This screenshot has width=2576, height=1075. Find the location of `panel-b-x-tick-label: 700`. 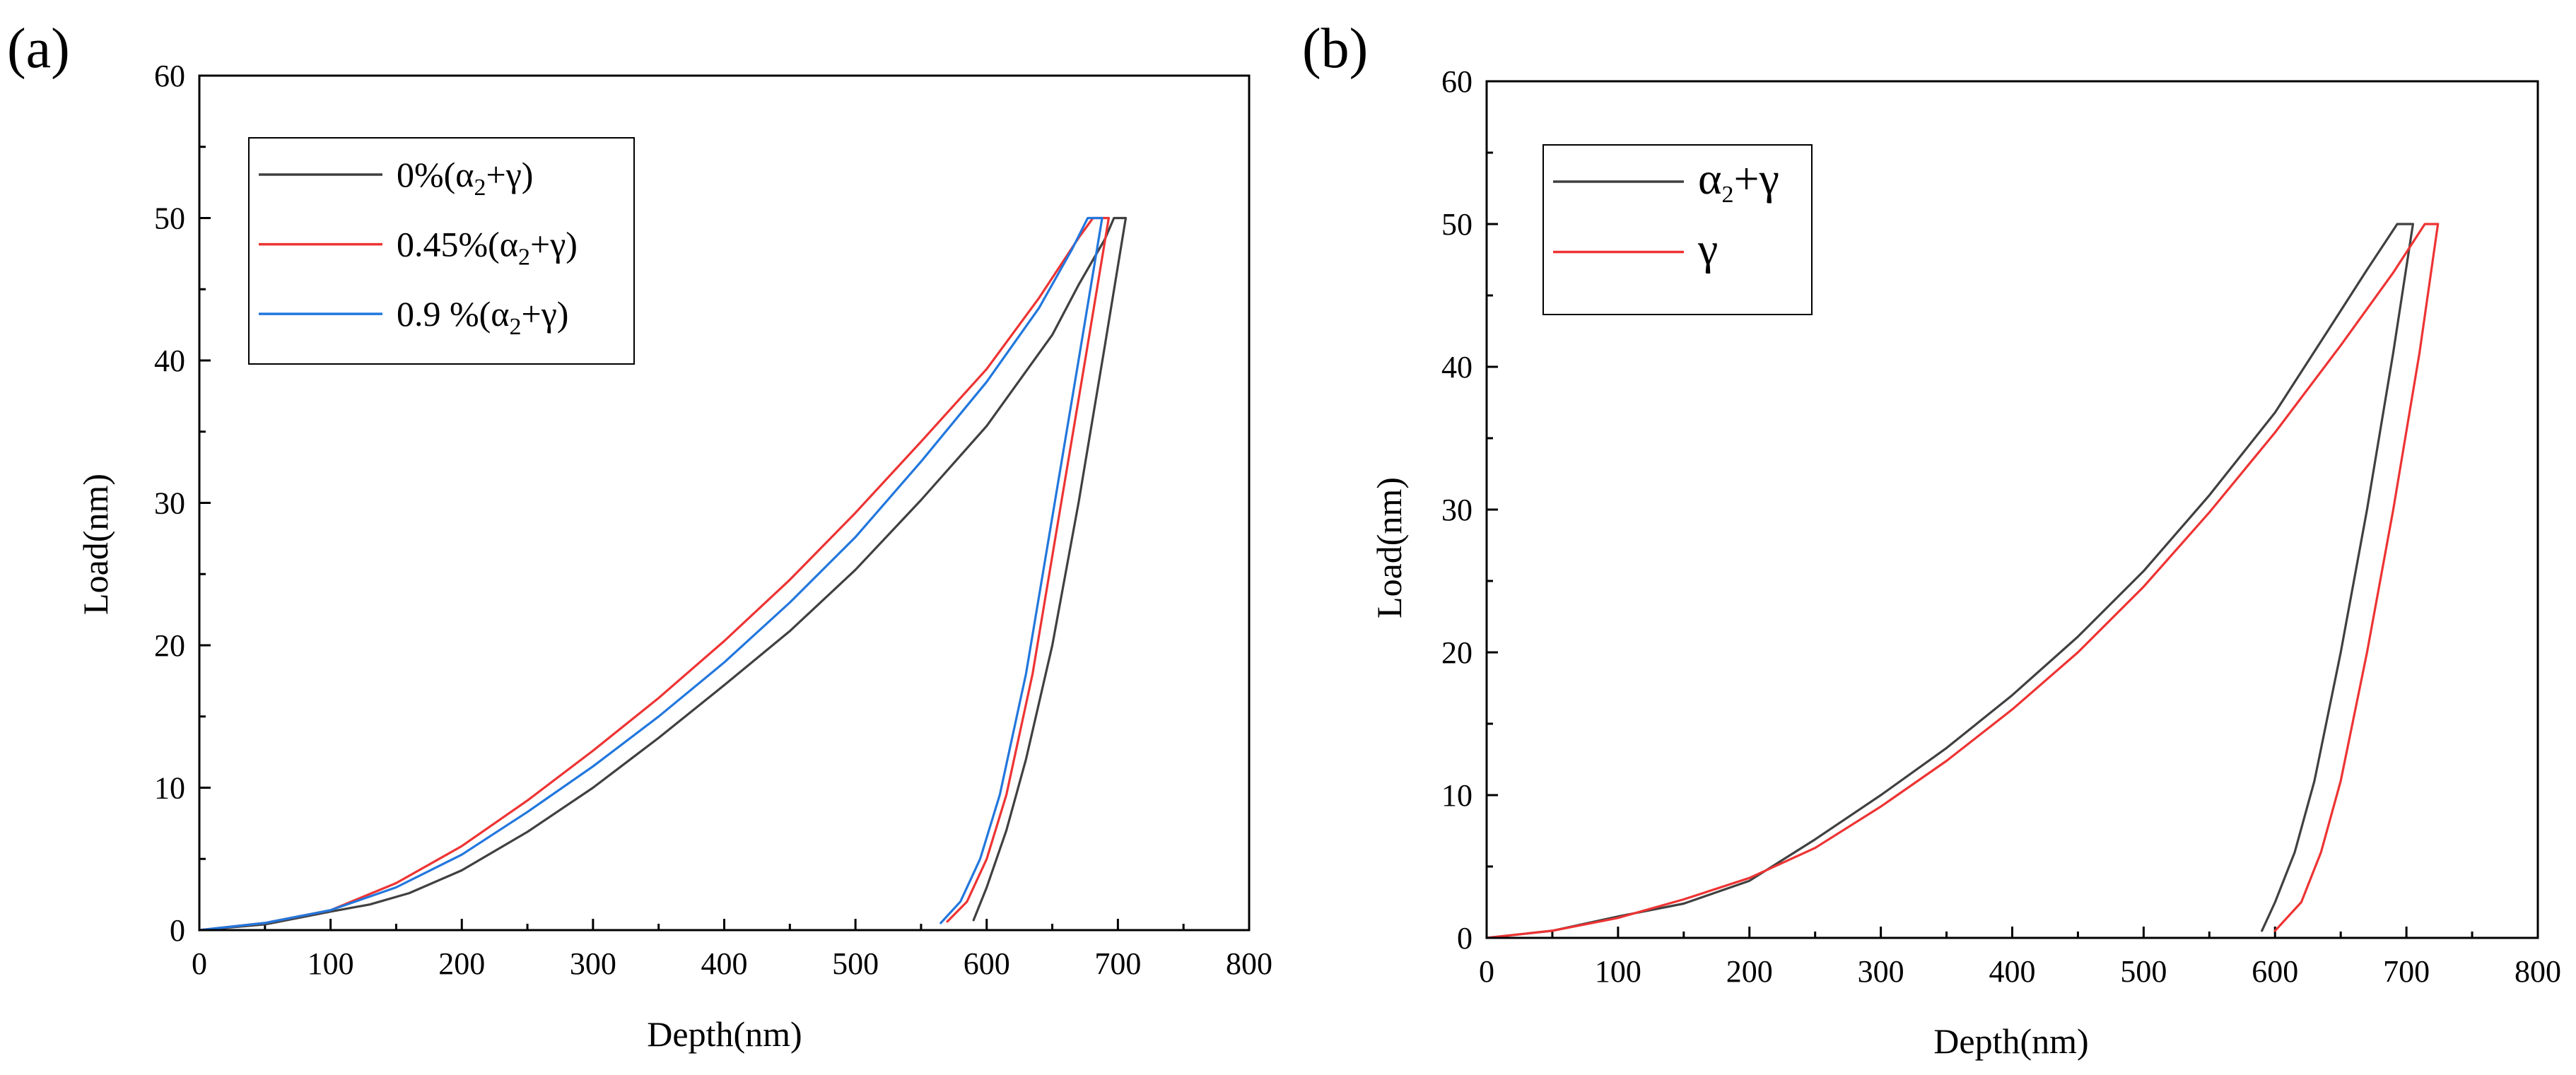

panel-b-x-tick-label: 700 is located at coordinates (2406, 971).